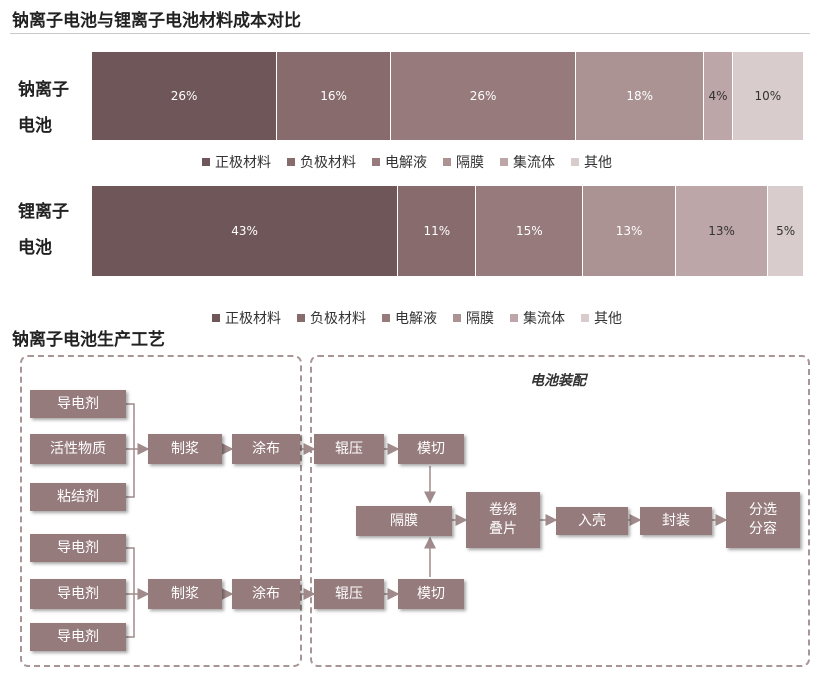  I want to click on legend-lithium: 正极材料 负极材料 电解液 隔膜 集流体 其他, so click(425, 318).